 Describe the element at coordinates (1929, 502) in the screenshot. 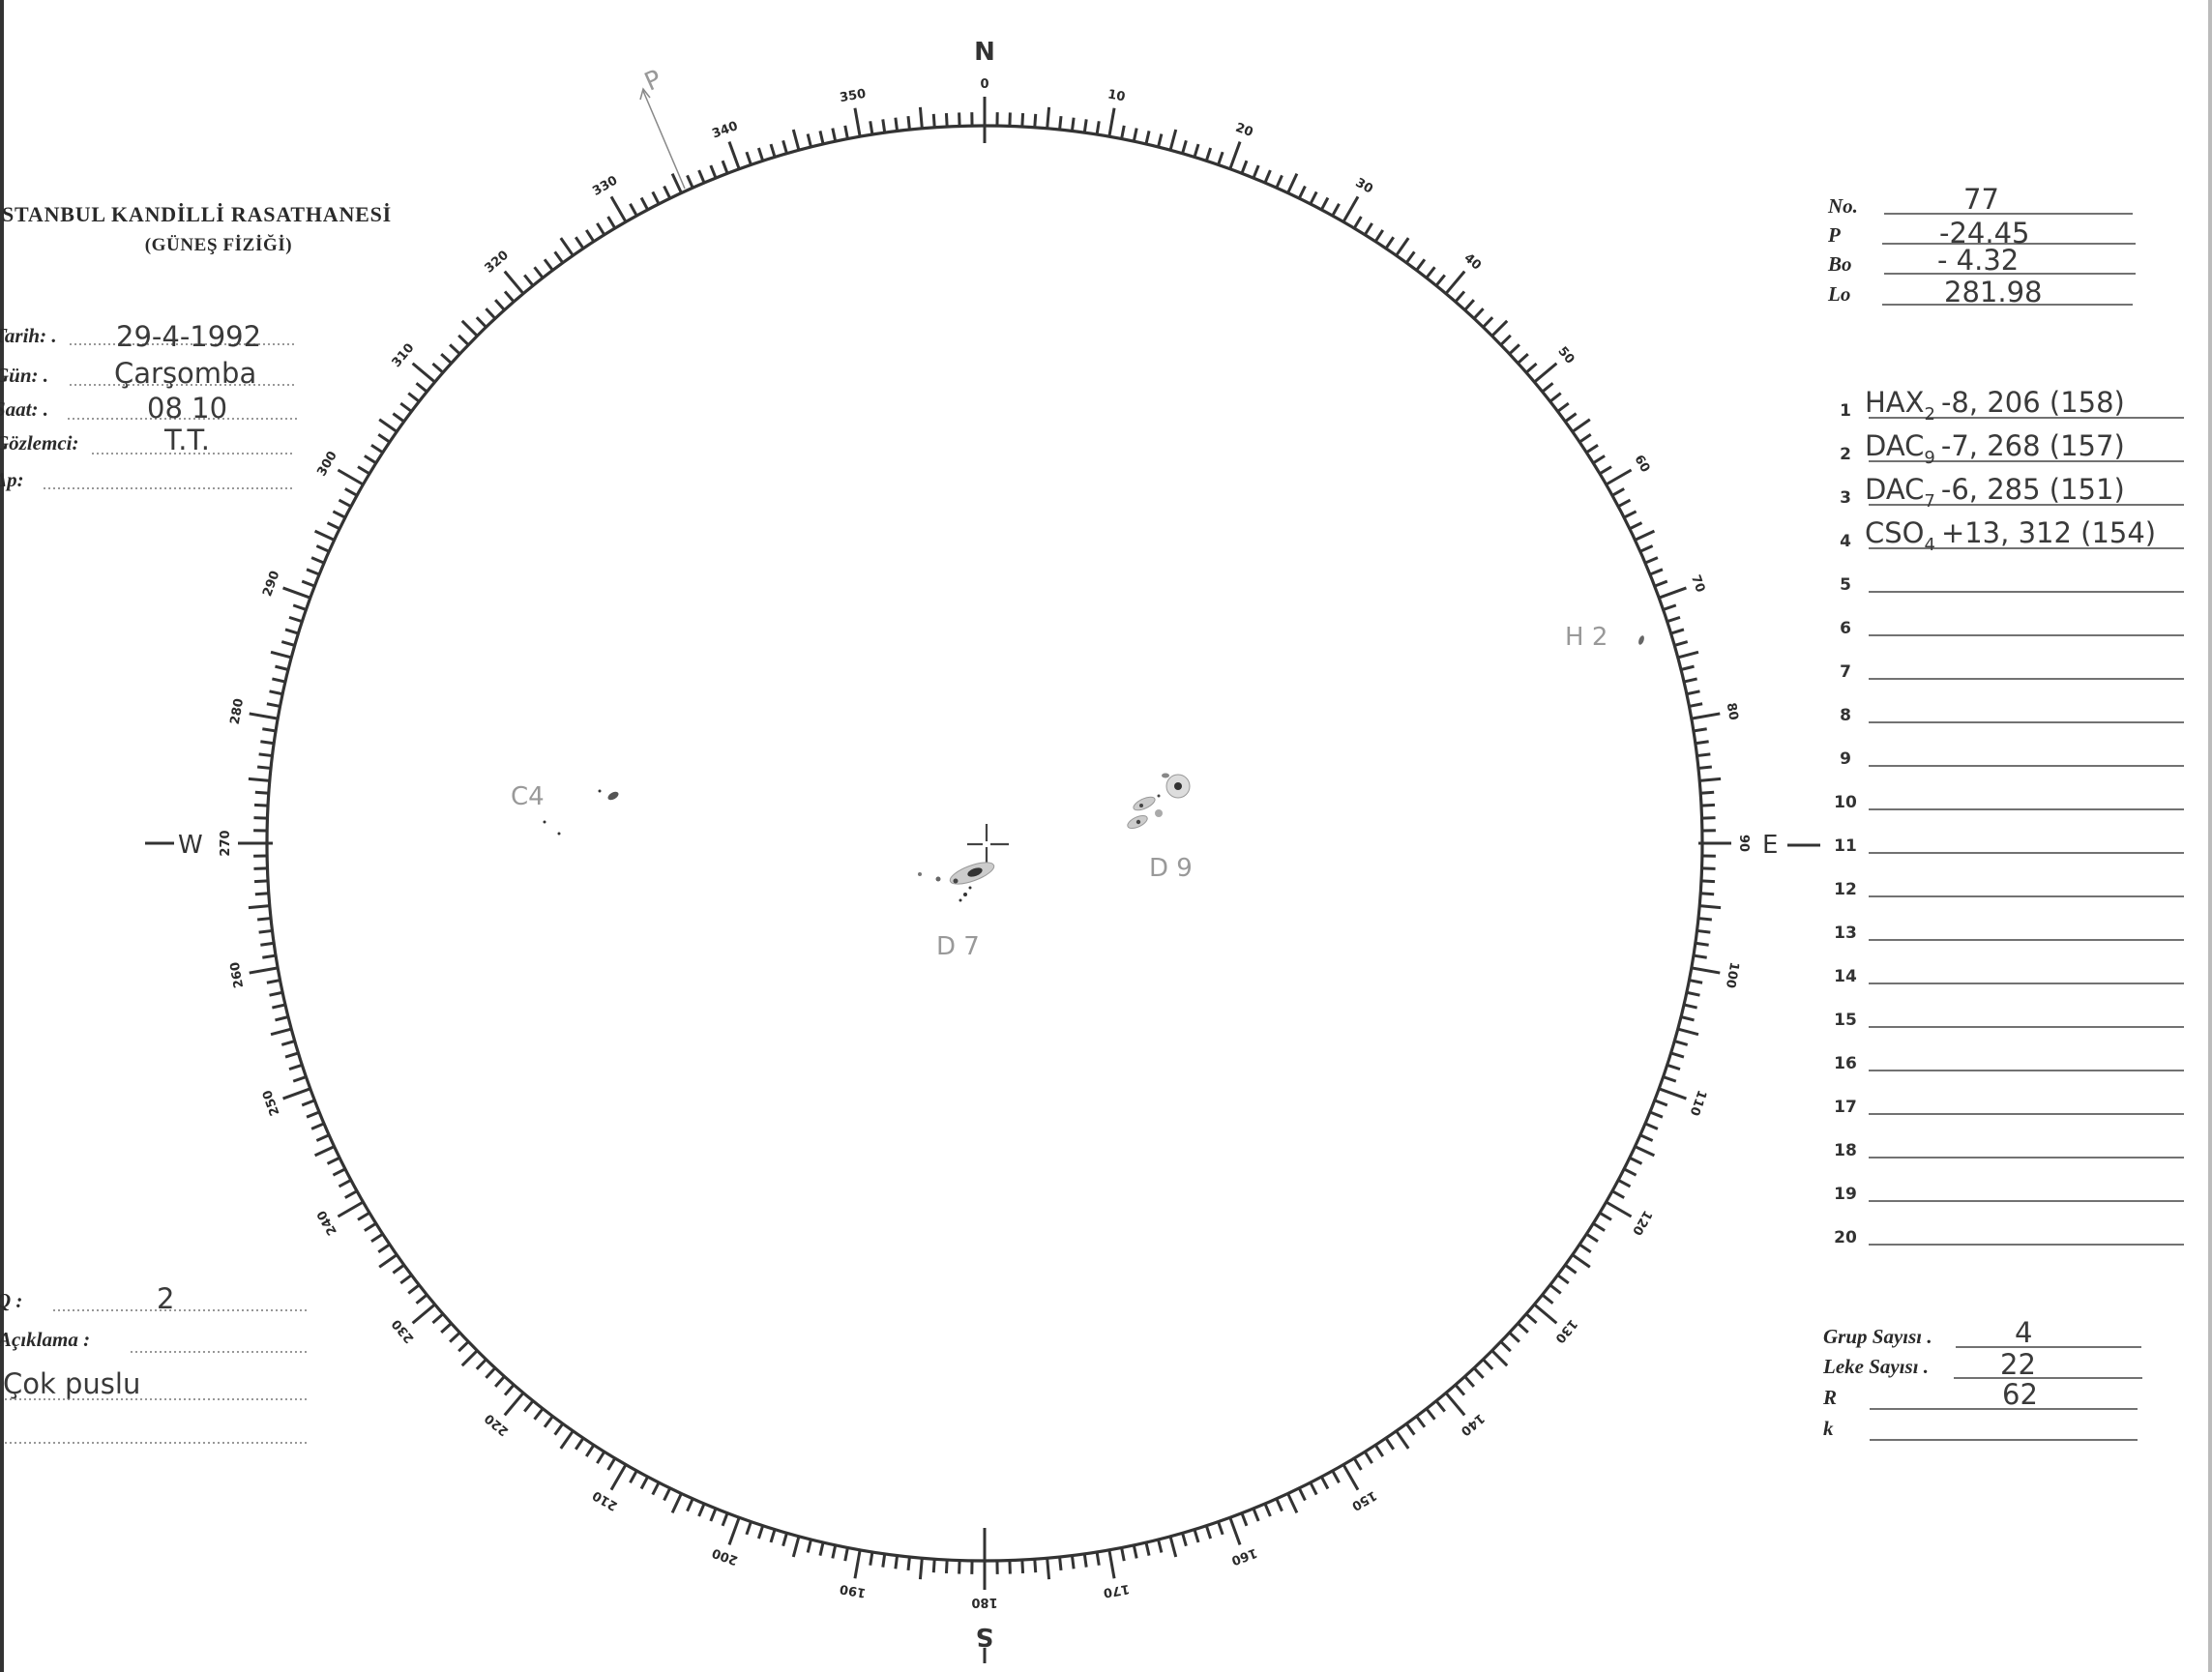

I see `group-number: 7` at that location.